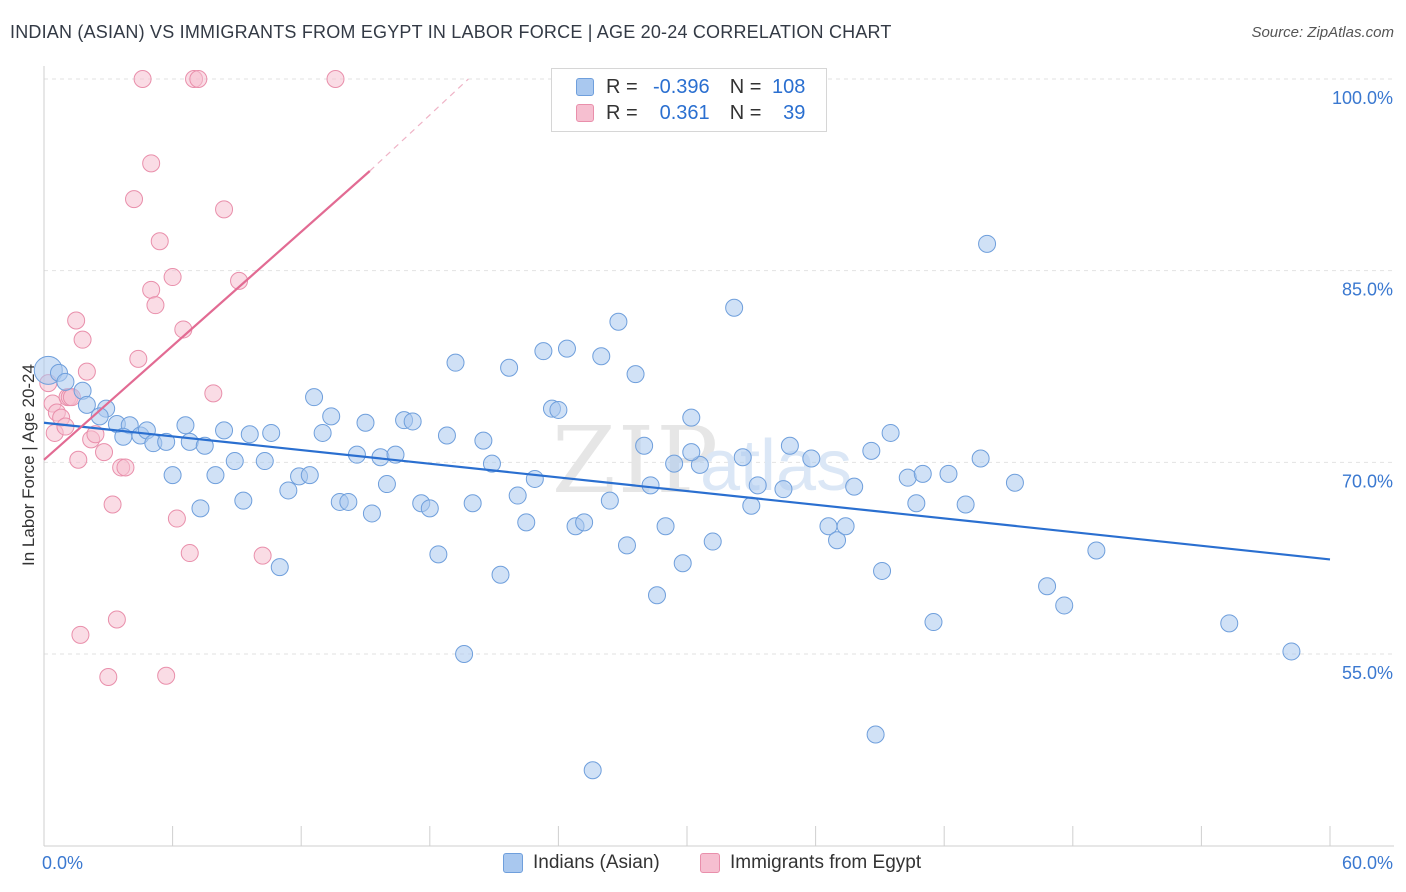  What do you see at coordinates (419, 125) in the screenshot?
I see `egypt-trend-extension` at bounding box center [419, 125].